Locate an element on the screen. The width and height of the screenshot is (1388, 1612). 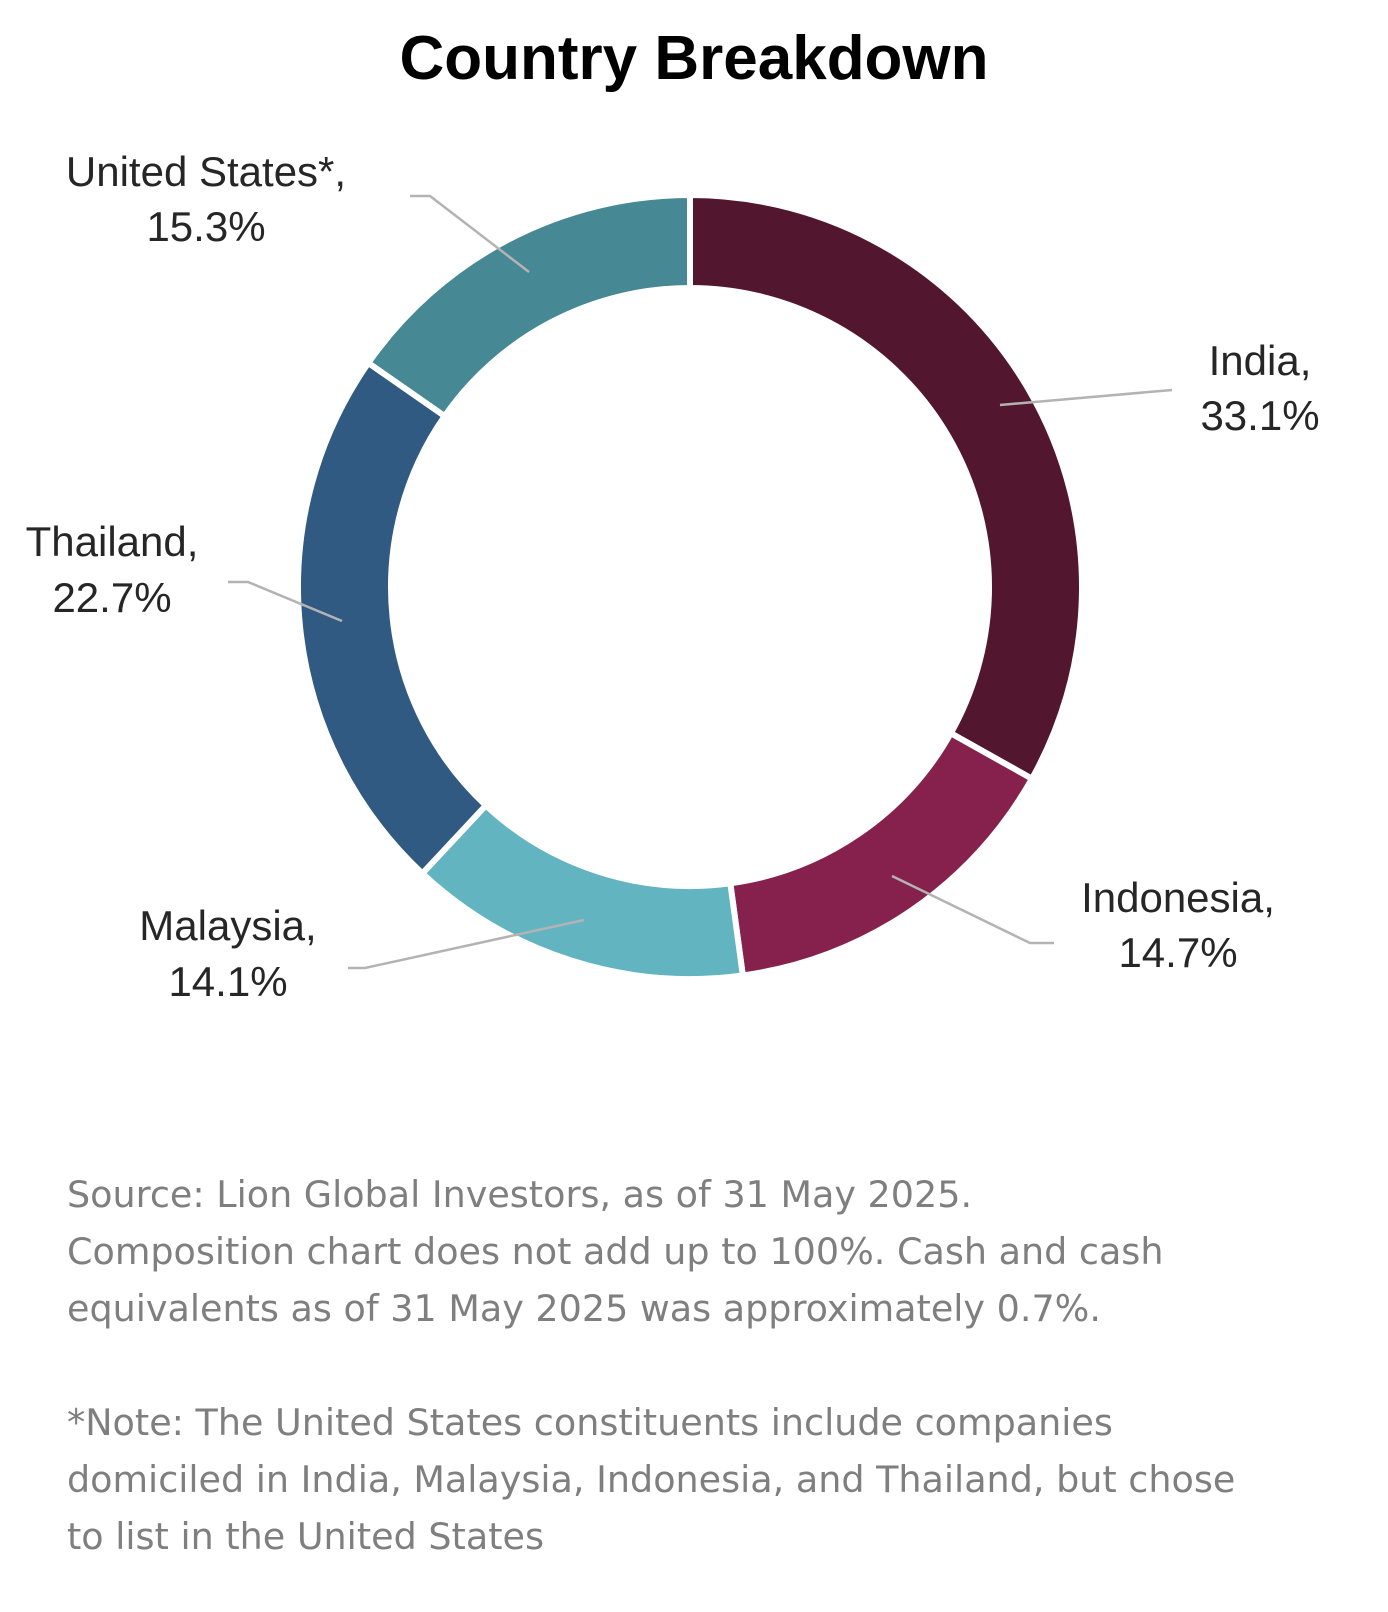
donut-slice-india is located at coordinates (886, 487).